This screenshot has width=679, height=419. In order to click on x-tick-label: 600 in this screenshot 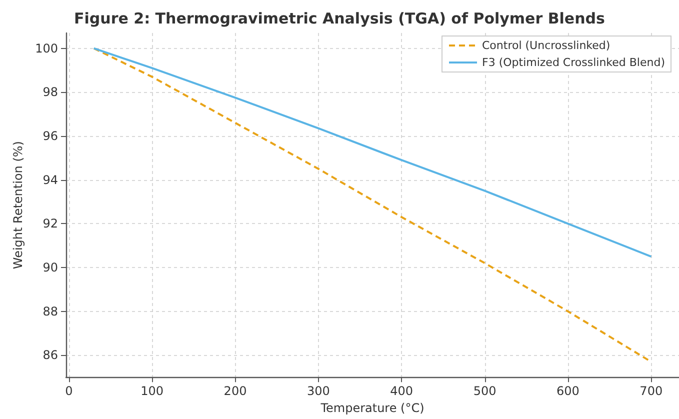, I will do `click(568, 391)`.